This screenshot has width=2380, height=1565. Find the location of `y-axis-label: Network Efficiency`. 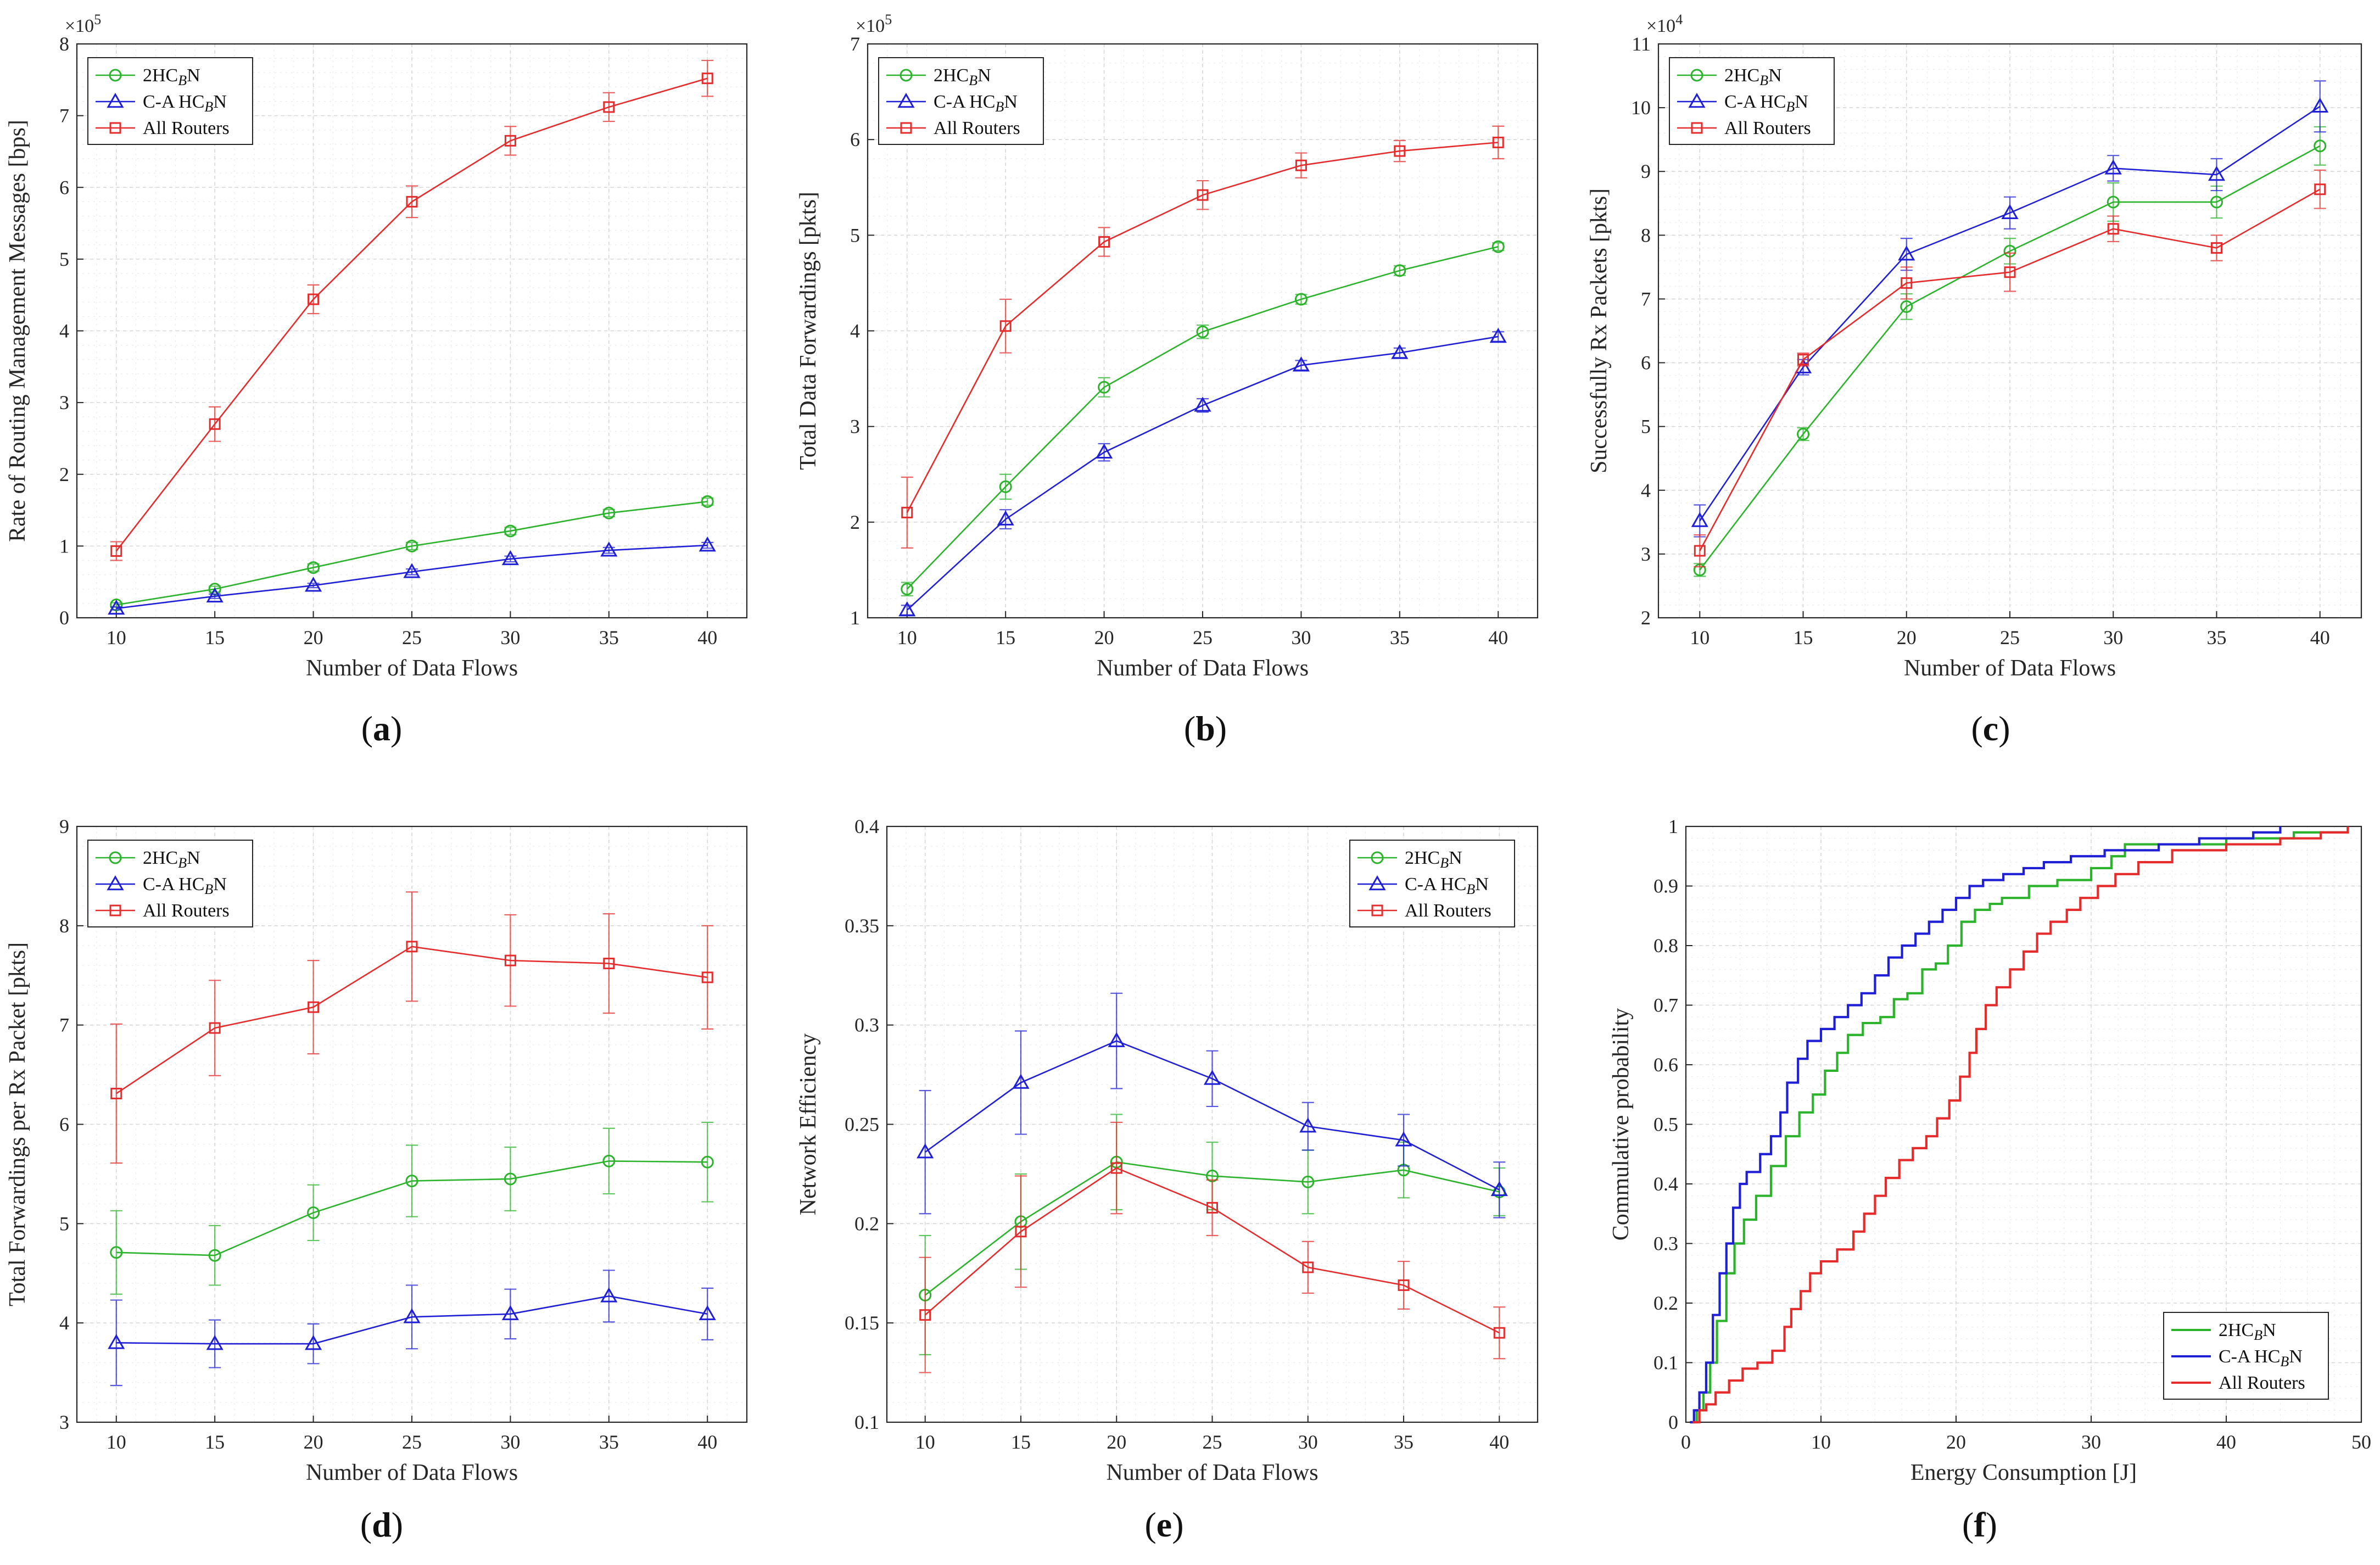

y-axis-label: Network Efficiency is located at coordinates (808, 1124).